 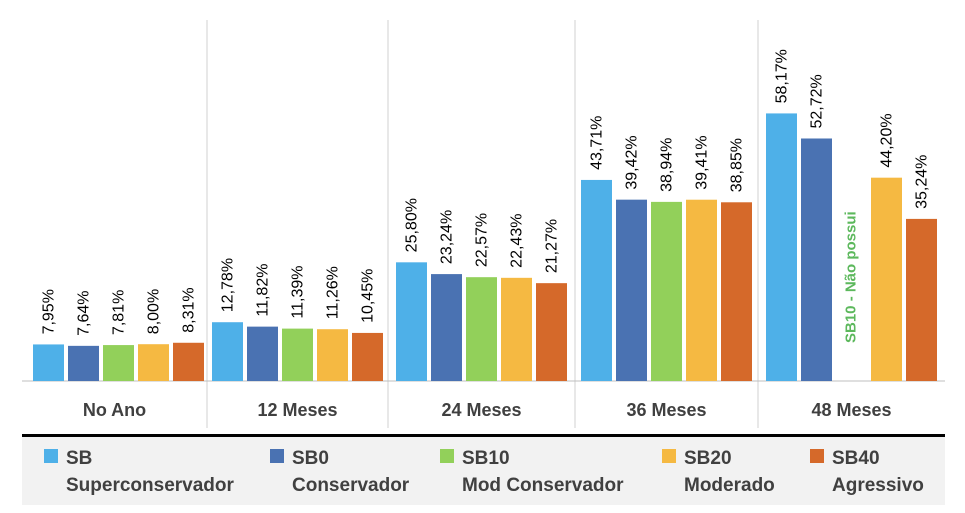 What do you see at coordinates (84, 312) in the screenshot?
I see `data-label-sb0-no-ano: 7,64%` at bounding box center [84, 312].